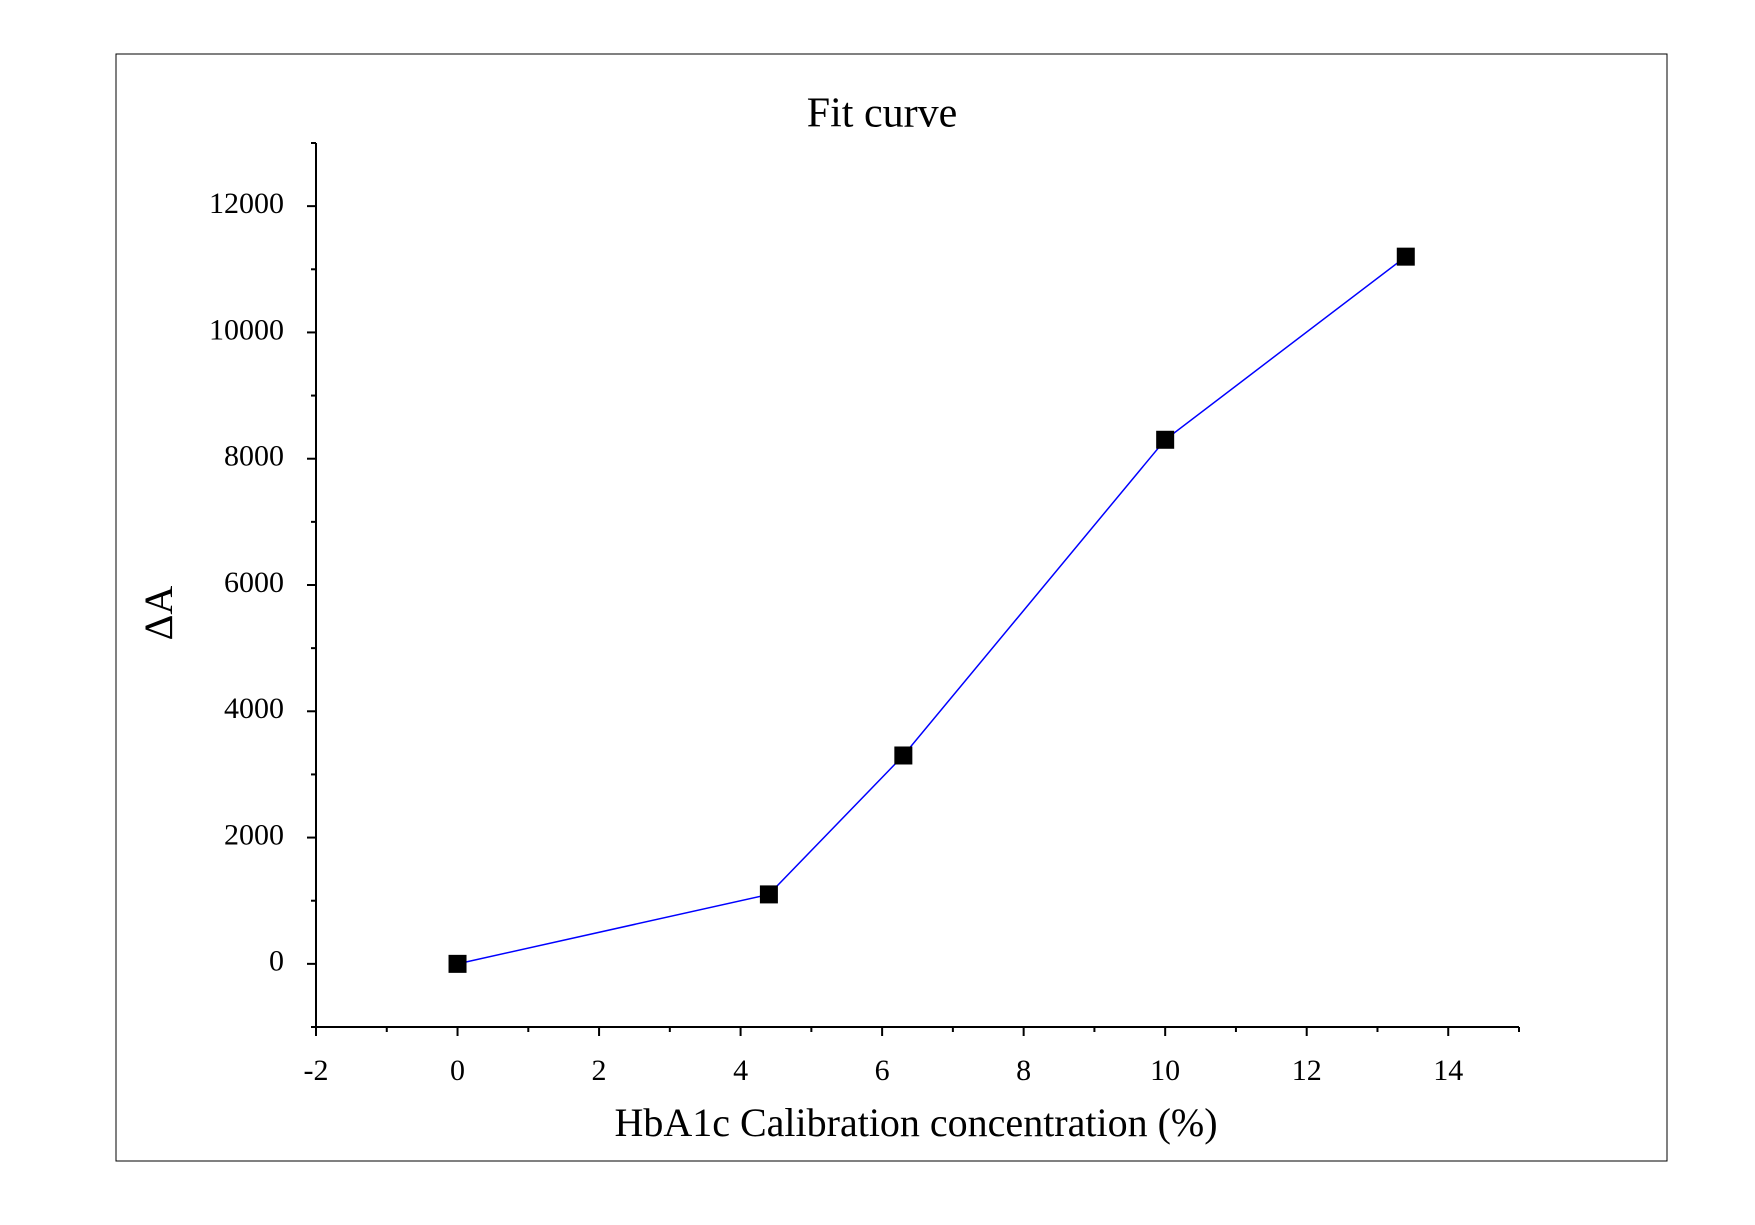 This screenshot has height=1225, width=1755. What do you see at coordinates (1307, 1070) in the screenshot?
I see `x-tick-label: 12` at bounding box center [1307, 1070].